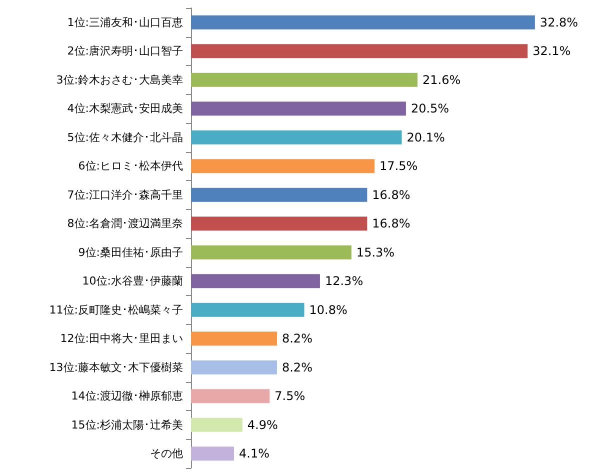 The height and width of the screenshot is (474, 600). I want to click on y-tick-label: 14位:渡辺徹･榊原郁恵, so click(127, 396).